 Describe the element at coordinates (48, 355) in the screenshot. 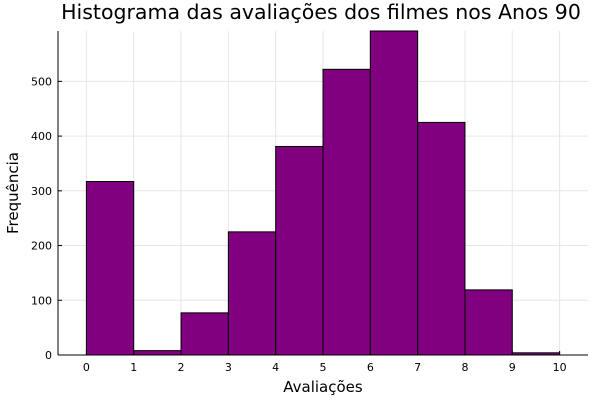

I see `y-tick-label: 0` at that location.